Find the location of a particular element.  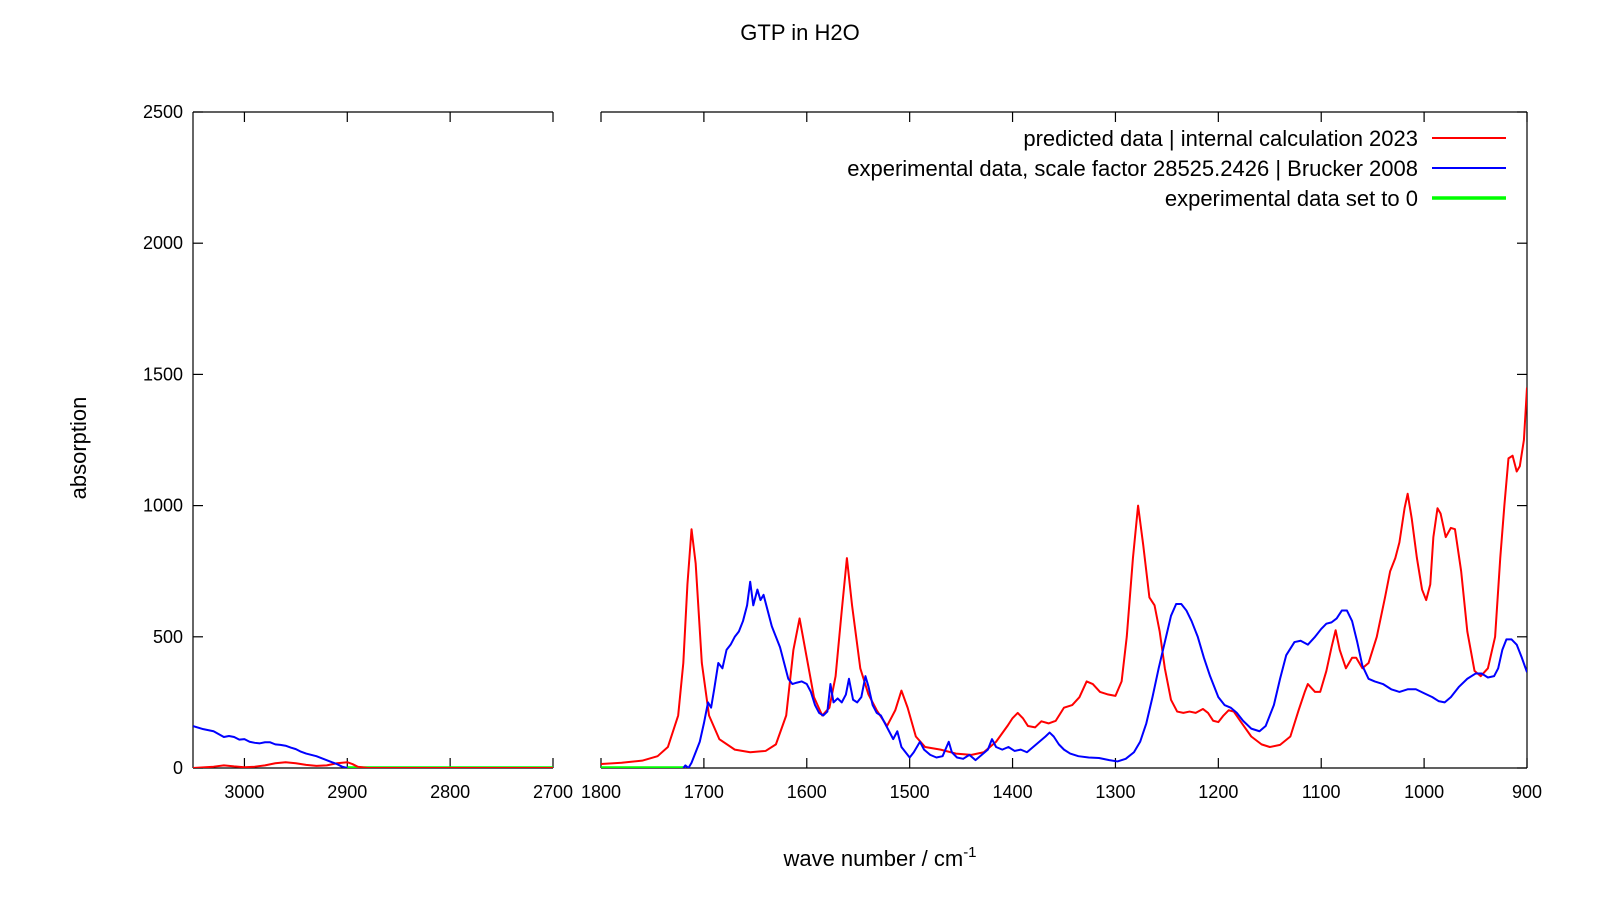

x-tick-label: 3000 is located at coordinates (244, 792).